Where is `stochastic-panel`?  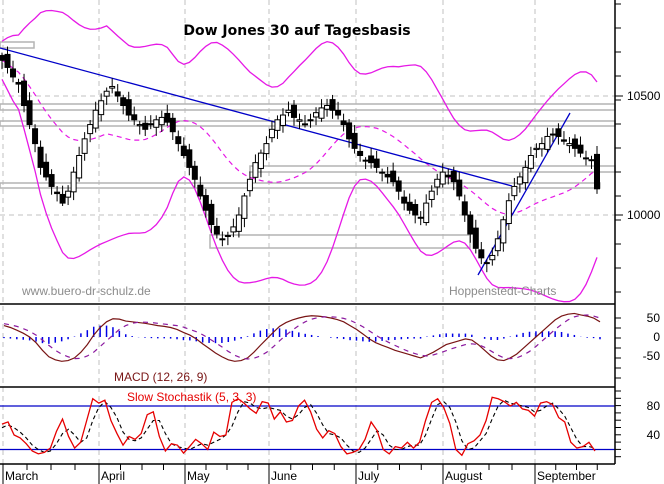
stochastic-panel is located at coordinates (307, 426).